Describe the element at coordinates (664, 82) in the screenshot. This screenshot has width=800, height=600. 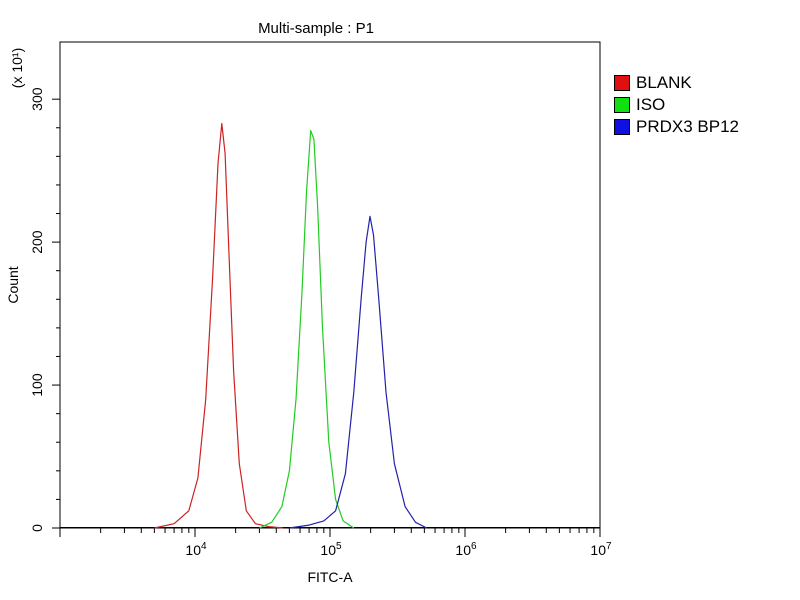
I see `legend-label-blank: BLANK` at that location.